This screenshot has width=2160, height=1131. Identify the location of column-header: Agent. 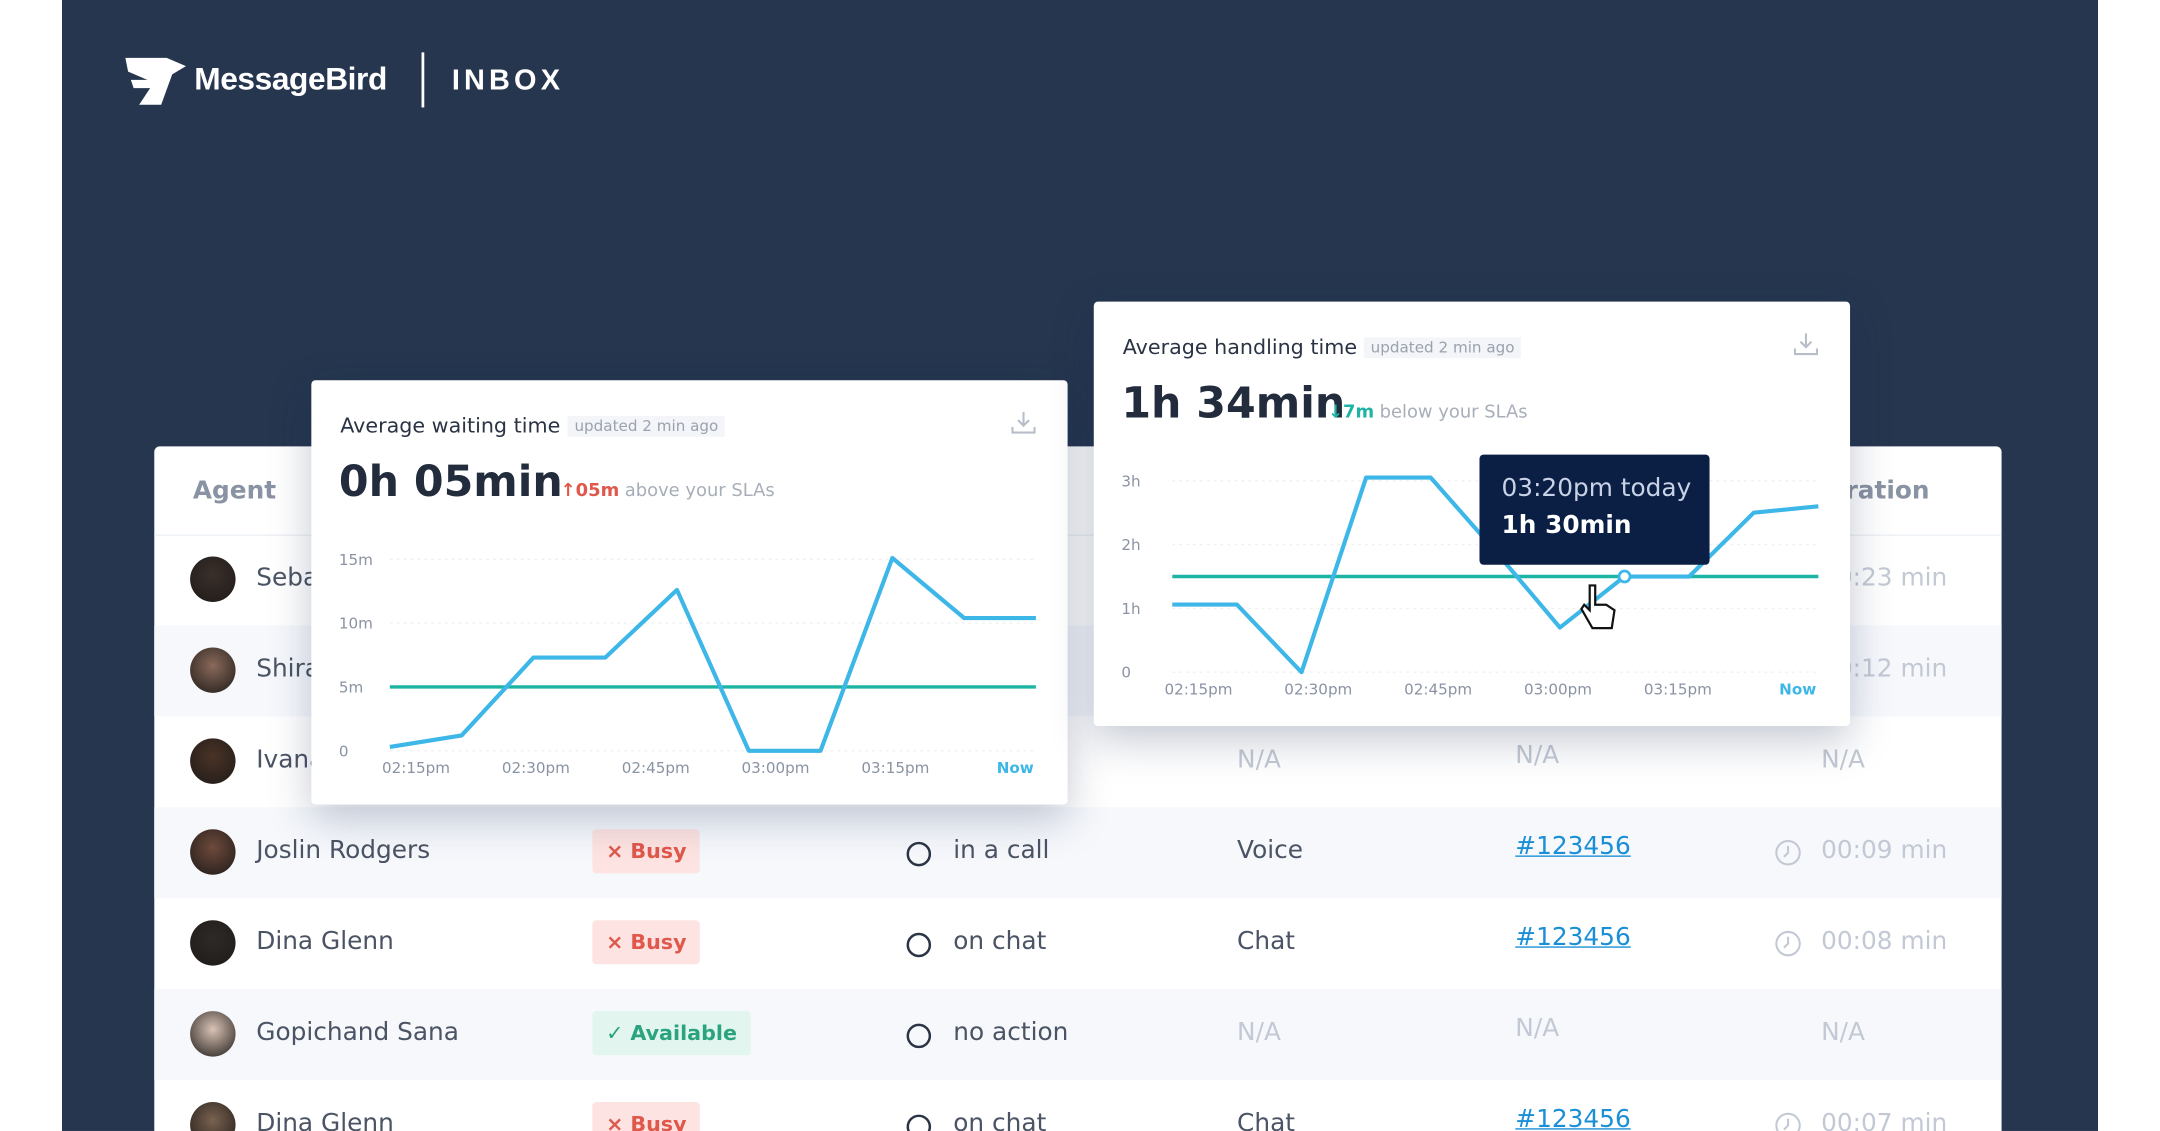
(234, 491).